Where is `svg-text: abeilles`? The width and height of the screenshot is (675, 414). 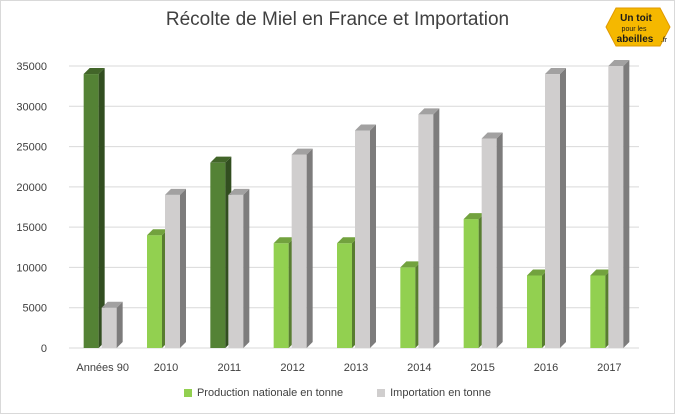
svg-text: abeilles is located at coordinates (635, 39).